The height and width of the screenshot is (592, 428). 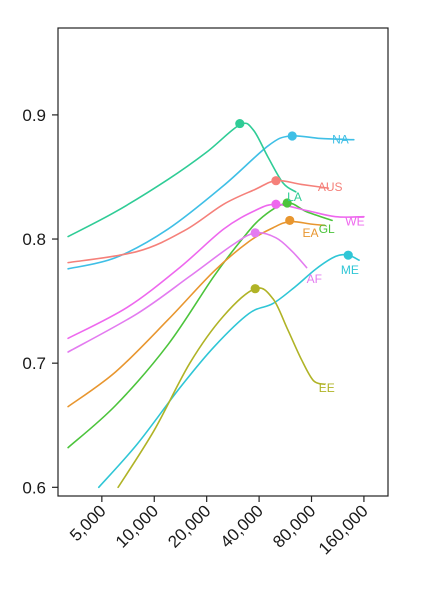 I want to click on series-label-ee: EE, so click(x=327, y=388).